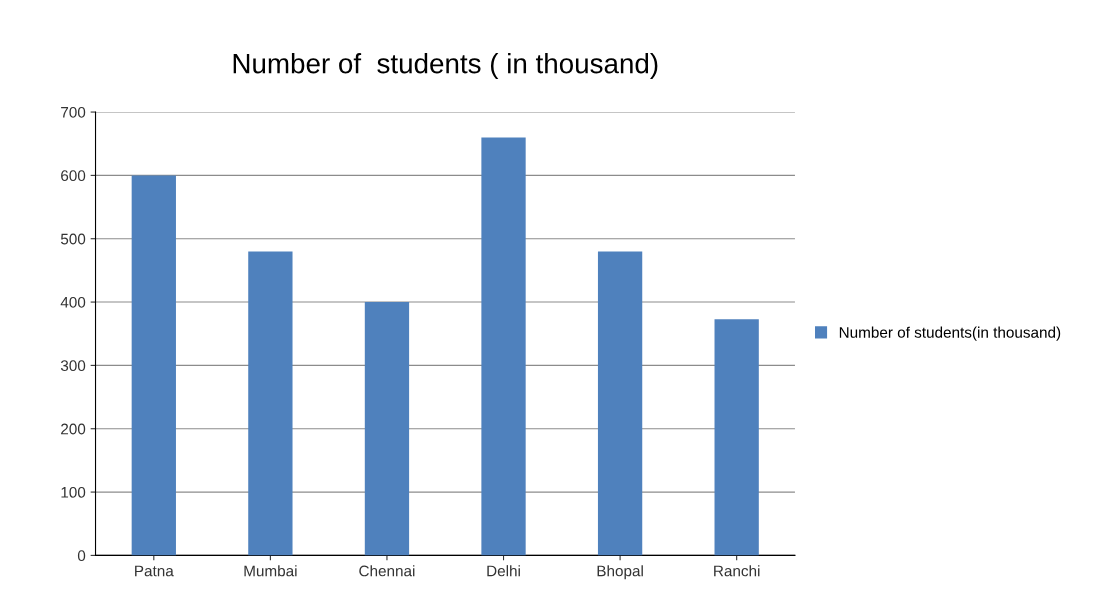  What do you see at coordinates (73, 492) in the screenshot?
I see `y-tick-label: 100` at bounding box center [73, 492].